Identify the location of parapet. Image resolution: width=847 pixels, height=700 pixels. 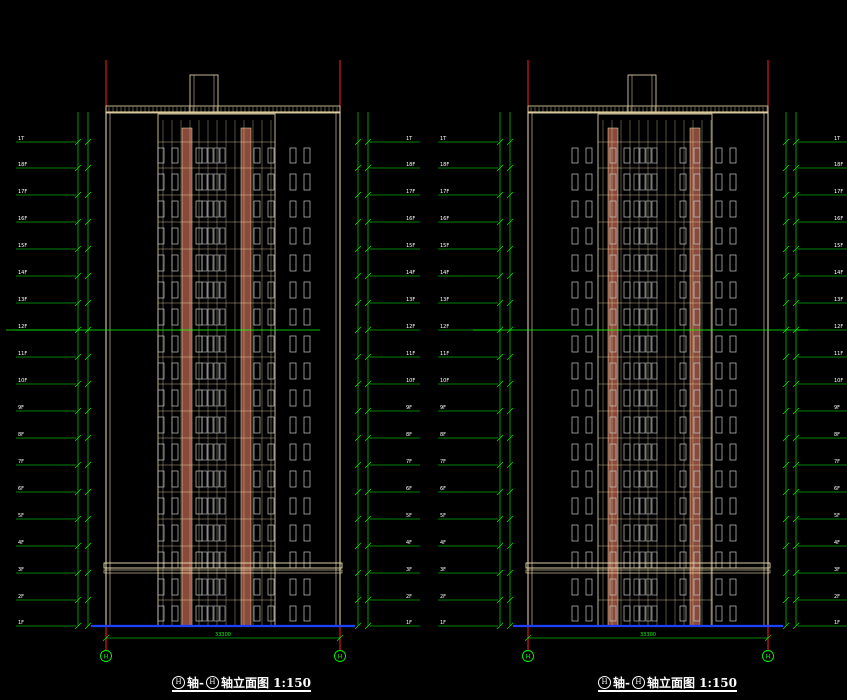
(223, 109).